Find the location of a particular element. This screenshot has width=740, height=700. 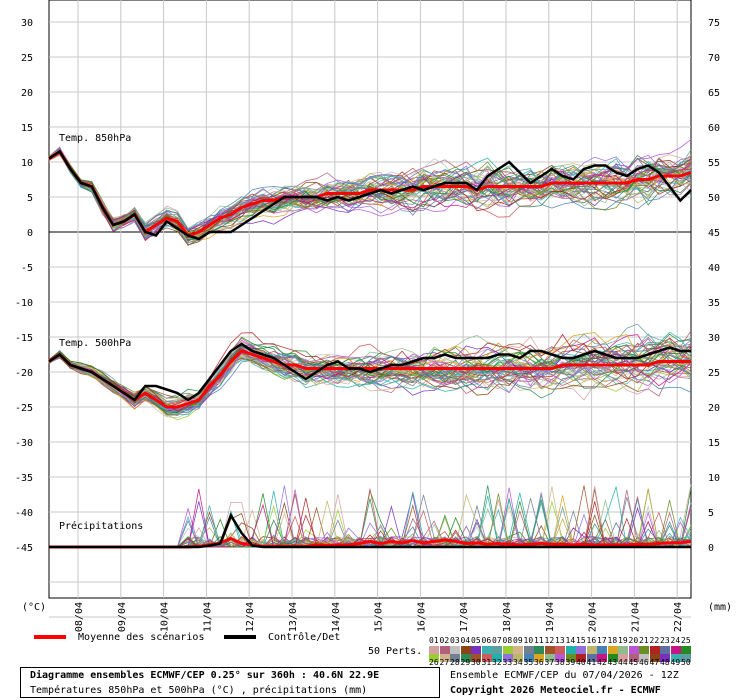

series-mean-t500 is located at coordinates (369, 379).